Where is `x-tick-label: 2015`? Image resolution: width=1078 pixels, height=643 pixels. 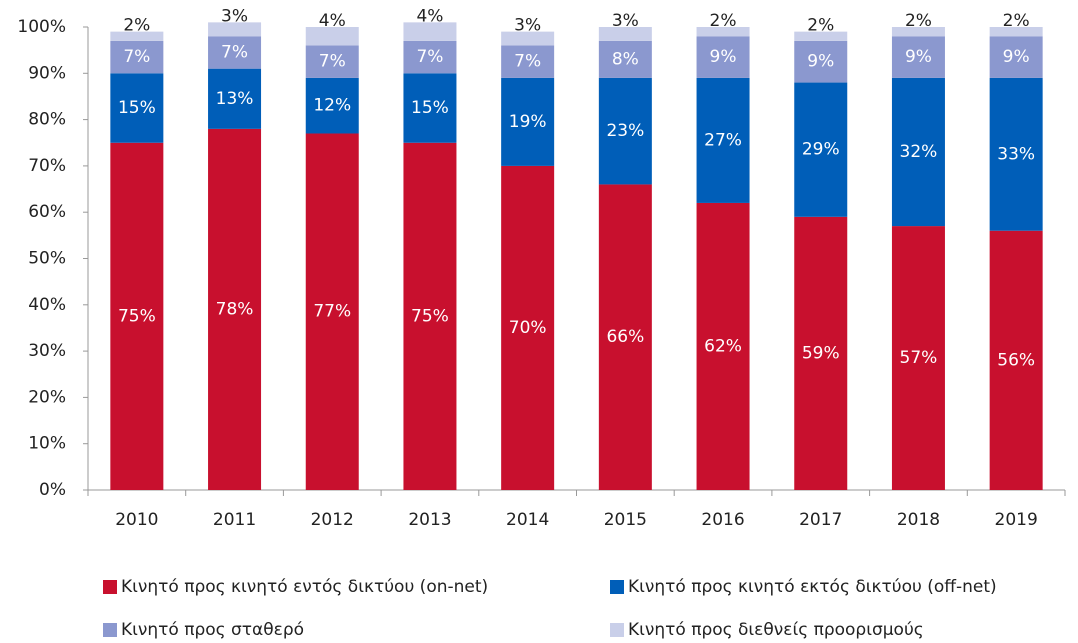
x-tick-label: 2015 is located at coordinates (625, 520).